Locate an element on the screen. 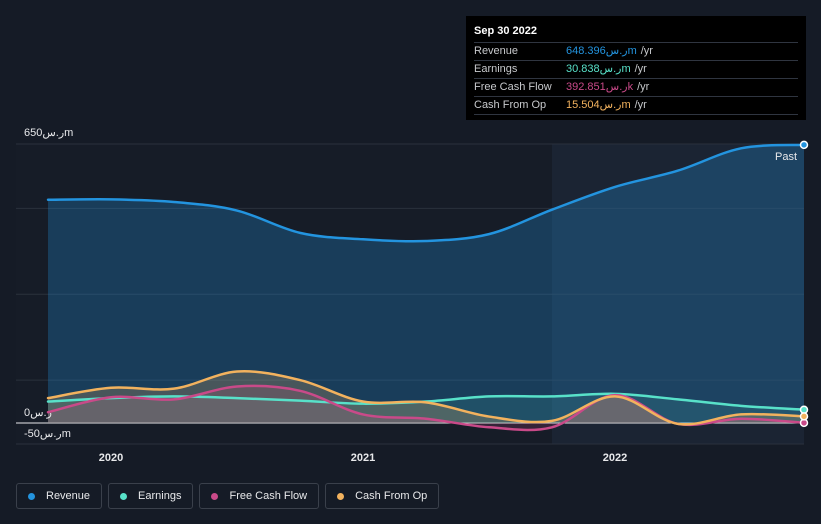 The height and width of the screenshot is (524, 821). legend-item-earnings: Earnings is located at coordinates (151, 496).